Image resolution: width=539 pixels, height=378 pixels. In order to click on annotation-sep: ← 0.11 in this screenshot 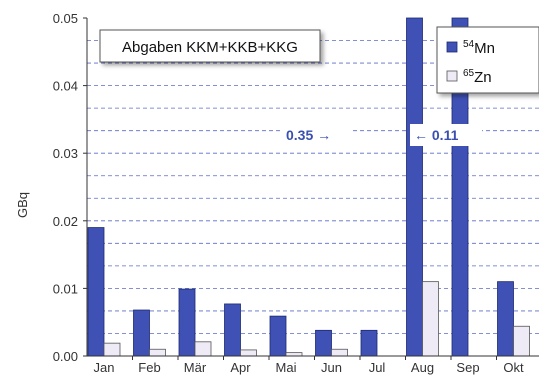, I will do `click(446, 135)`.